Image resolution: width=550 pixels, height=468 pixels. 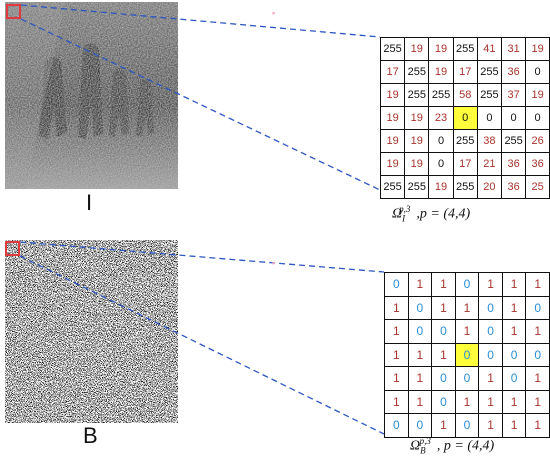 I want to click on caption-i-tail: ,p = (4,4), so click(x=443, y=214).